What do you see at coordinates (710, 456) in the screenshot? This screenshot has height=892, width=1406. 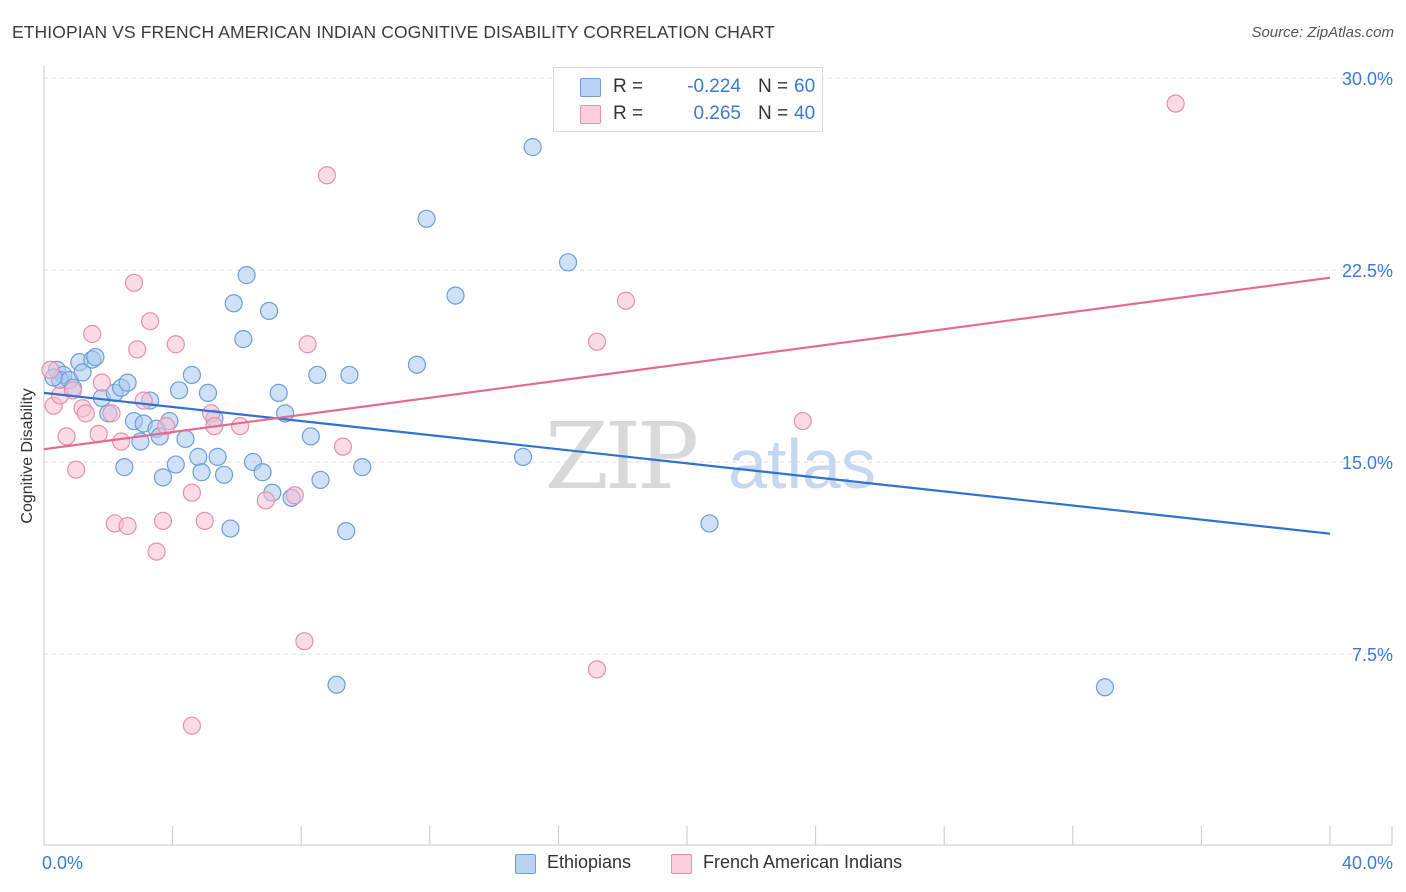 I see `watermark: ZIP atlas` at bounding box center [710, 456].